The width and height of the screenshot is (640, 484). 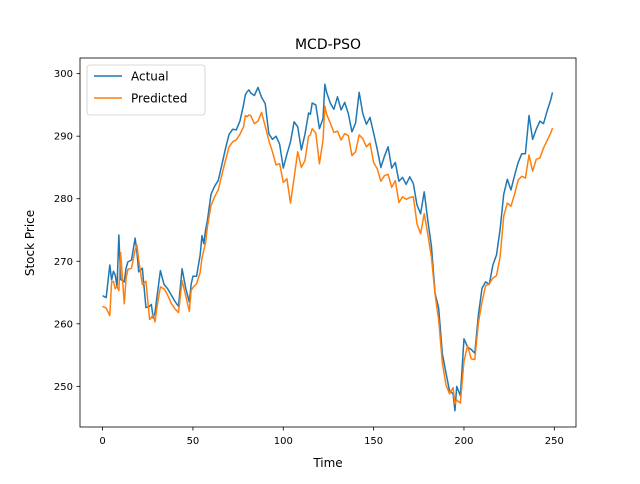 What do you see at coordinates (63, 324) in the screenshot?
I see `y-tick-label: 260` at bounding box center [63, 324].